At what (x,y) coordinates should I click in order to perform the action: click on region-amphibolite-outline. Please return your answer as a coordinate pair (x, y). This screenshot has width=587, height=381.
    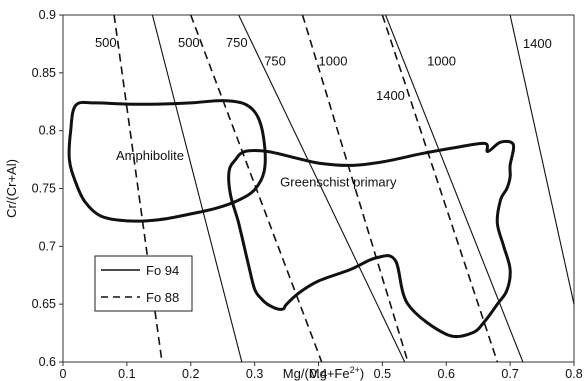
    Looking at the image, I should click on (167, 161).